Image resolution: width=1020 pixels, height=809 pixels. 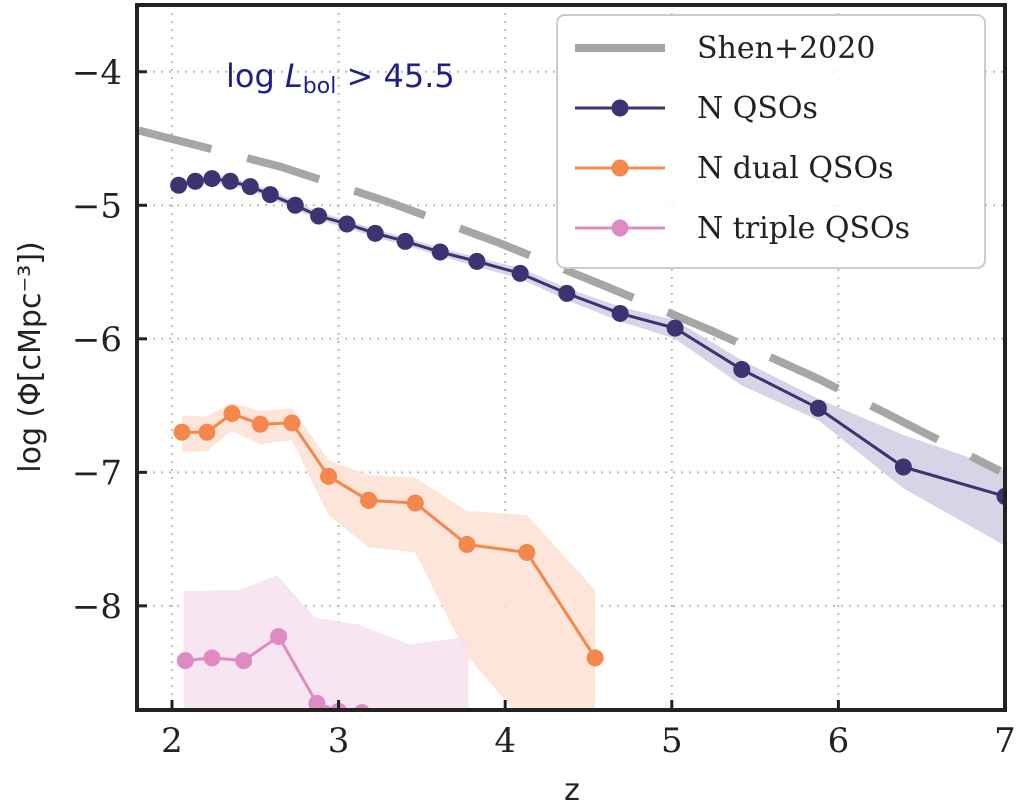 I want to click on y-axis-label: log (Φ[cMpc⁻³]), so click(x=30, y=356).